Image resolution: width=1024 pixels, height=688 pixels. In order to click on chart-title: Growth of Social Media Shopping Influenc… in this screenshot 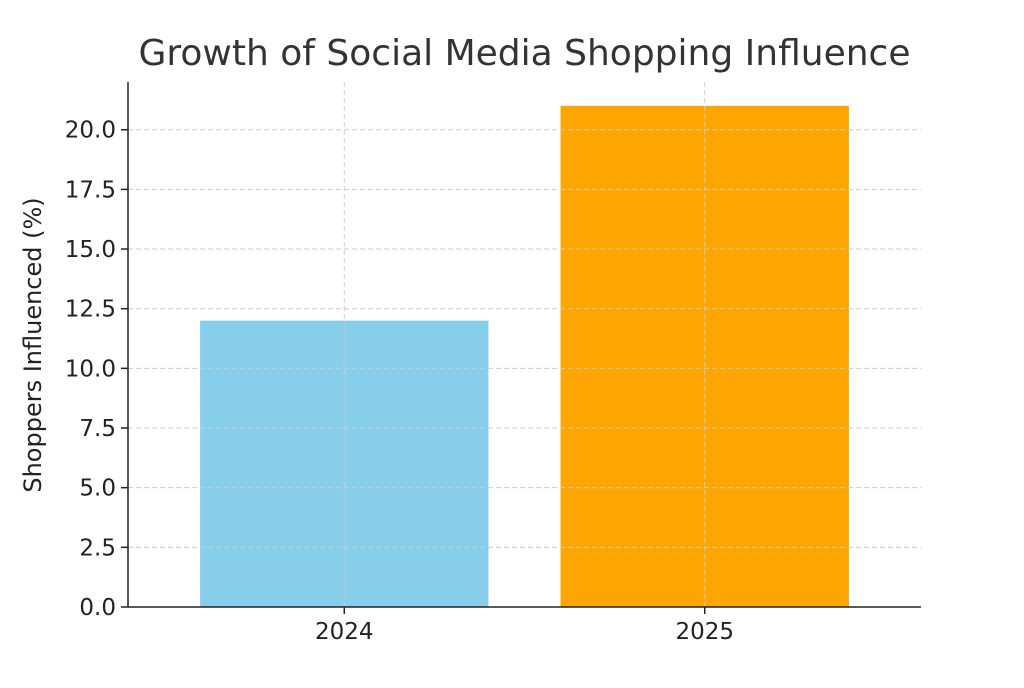, I will do `click(524, 53)`.